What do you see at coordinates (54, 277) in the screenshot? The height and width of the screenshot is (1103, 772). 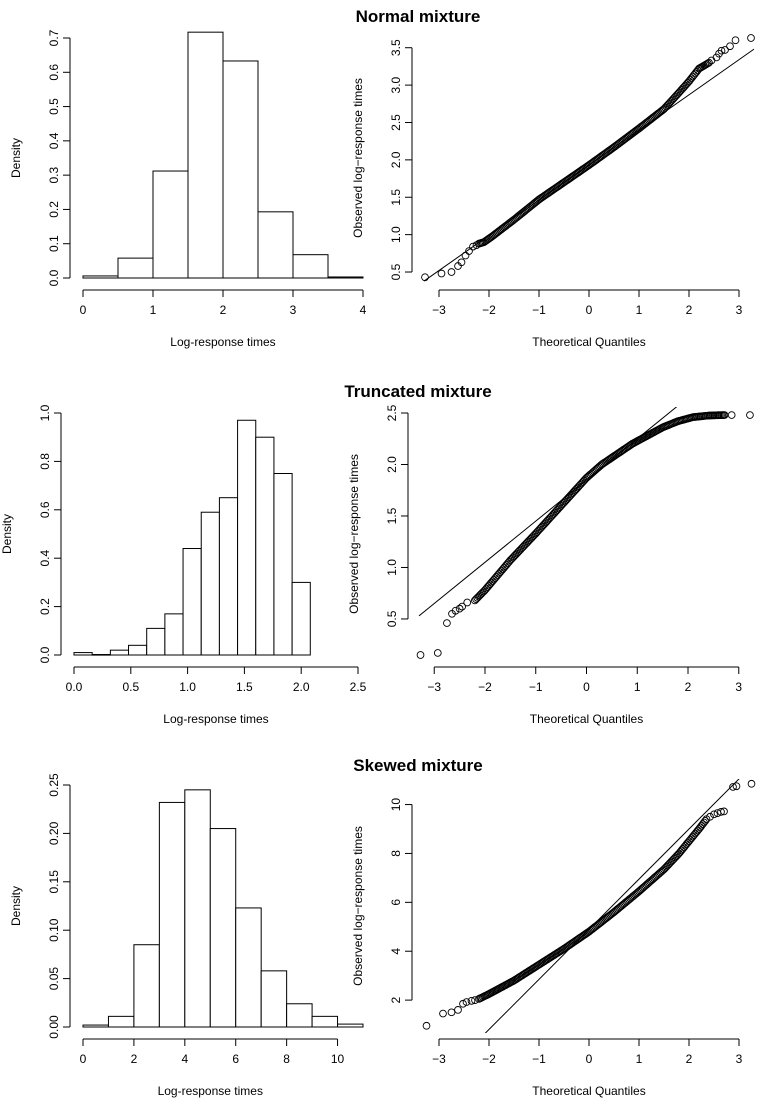 I see `y-tick-label: 0.0` at bounding box center [54, 277].